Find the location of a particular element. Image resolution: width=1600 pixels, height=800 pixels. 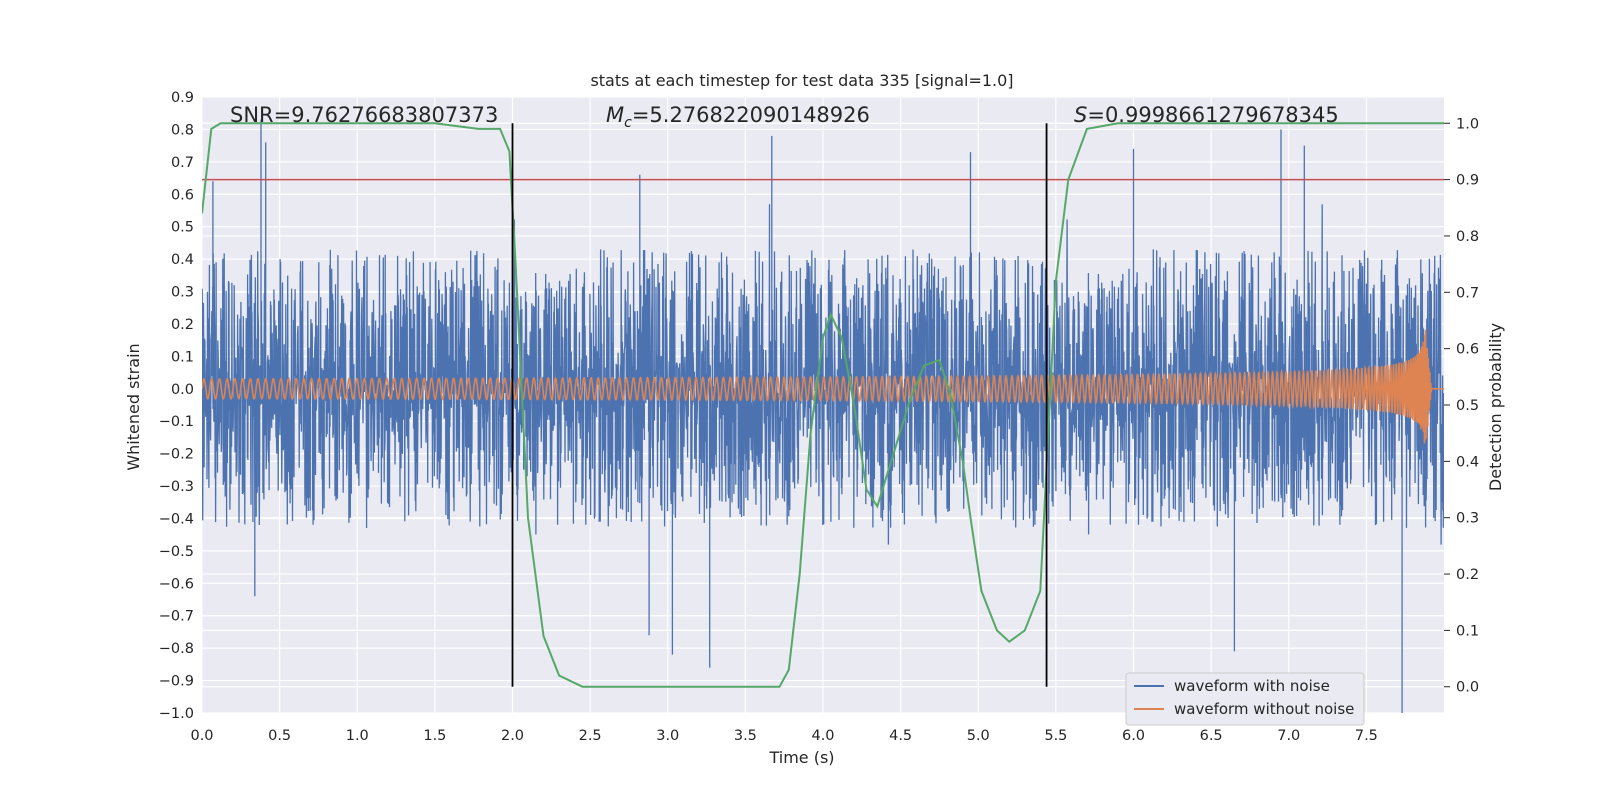

x-tick-label: 4.5 is located at coordinates (900, 736).